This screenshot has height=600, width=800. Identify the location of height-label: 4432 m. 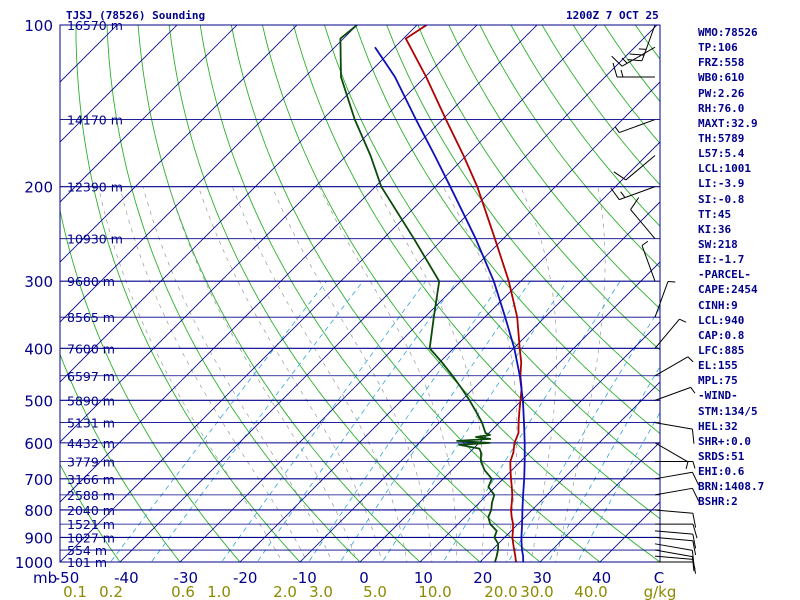
(91, 443).